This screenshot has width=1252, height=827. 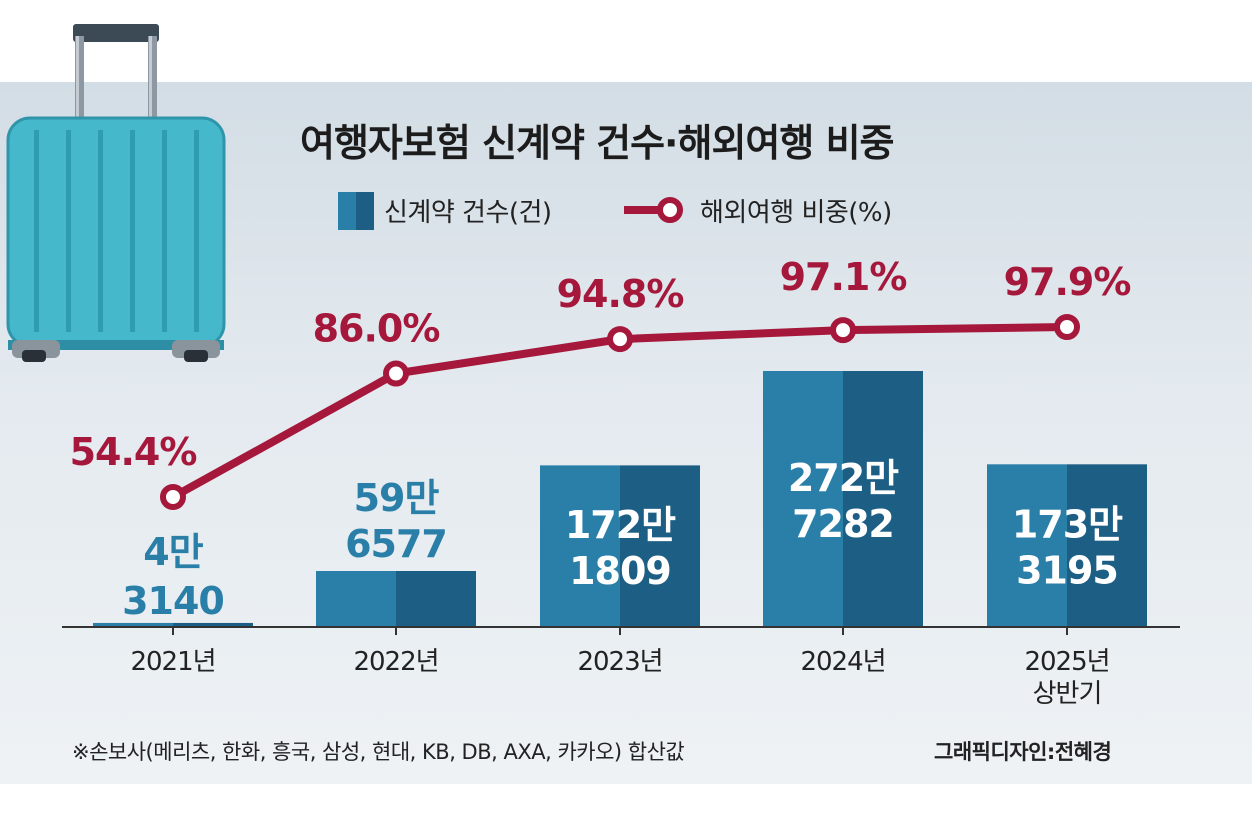 What do you see at coordinates (356, 211) in the screenshot?
I see `legend-bar-swatch` at bounding box center [356, 211].